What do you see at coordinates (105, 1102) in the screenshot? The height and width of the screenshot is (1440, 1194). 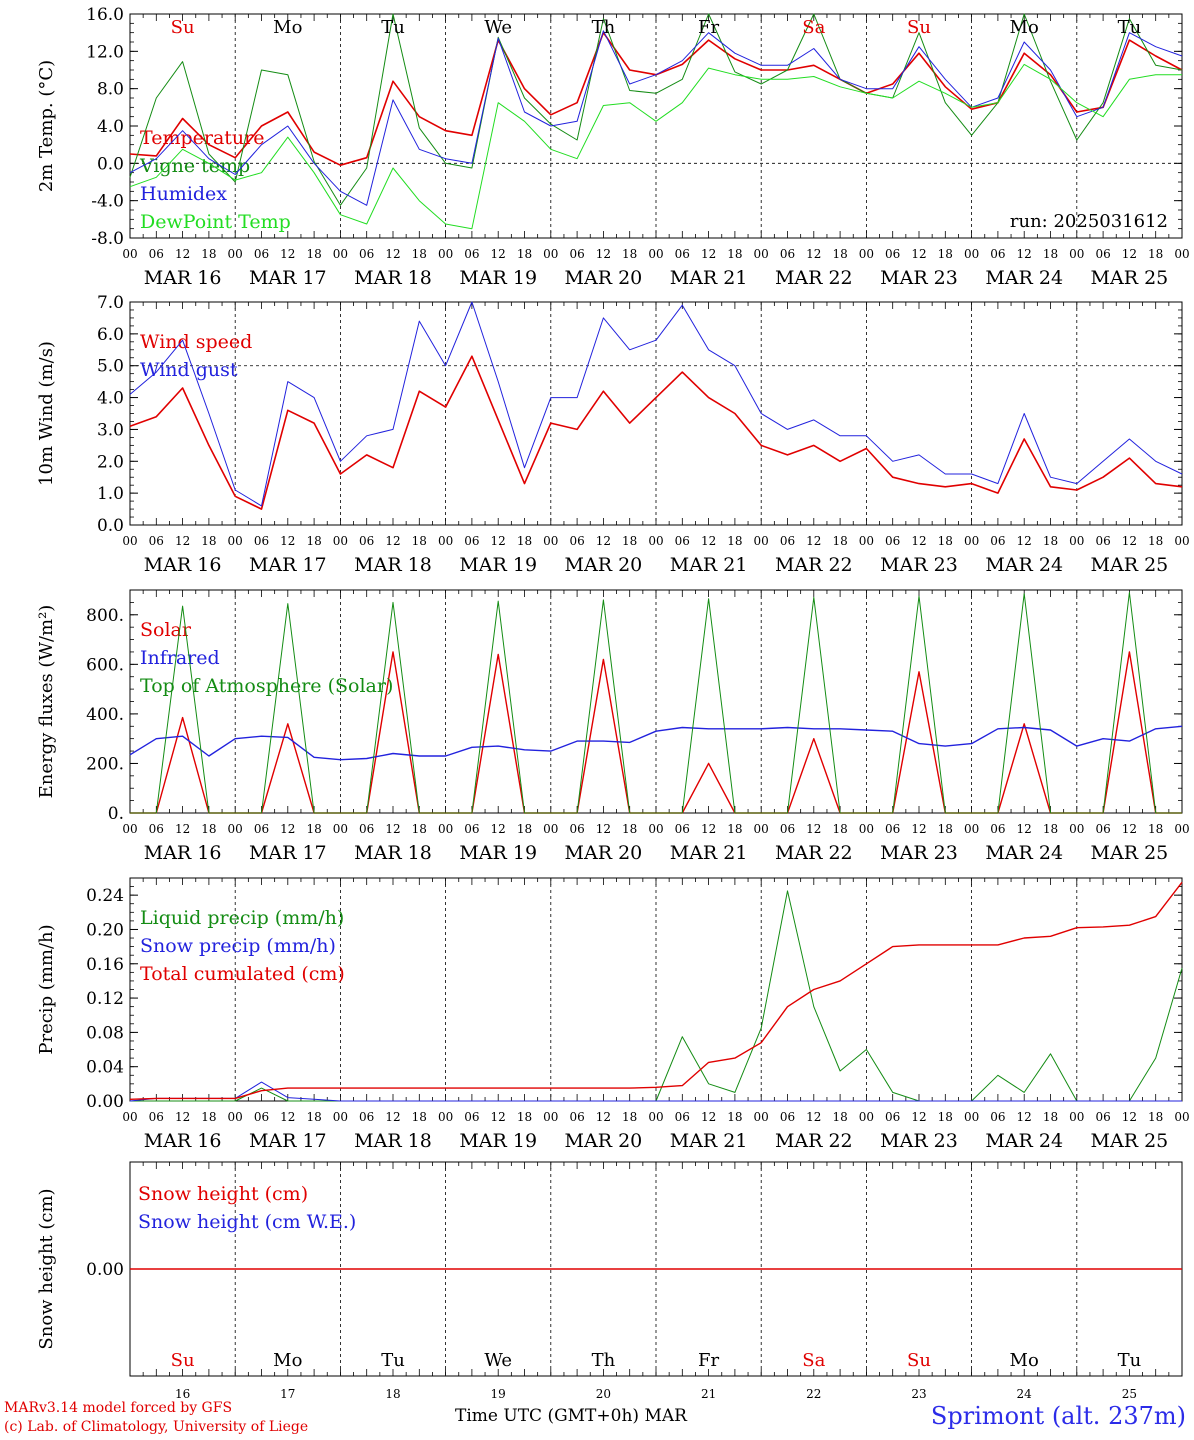 I see `y-tick-label: 0.00` at bounding box center [105, 1102].